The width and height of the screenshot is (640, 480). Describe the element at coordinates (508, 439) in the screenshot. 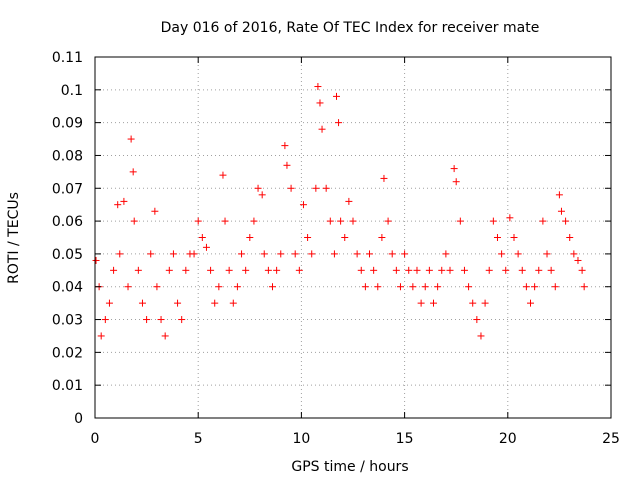

I see `x-tick-label: 20` at that location.